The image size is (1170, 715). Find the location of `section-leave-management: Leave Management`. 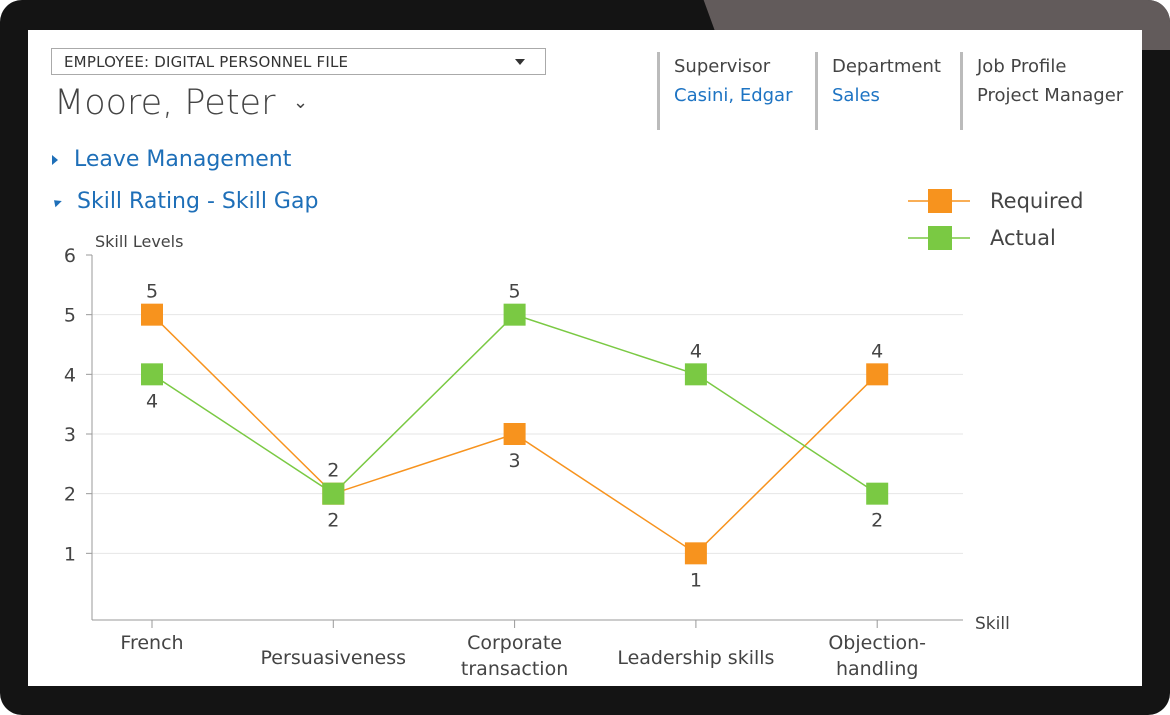

section-leave-management: Leave Management is located at coordinates (171, 159).